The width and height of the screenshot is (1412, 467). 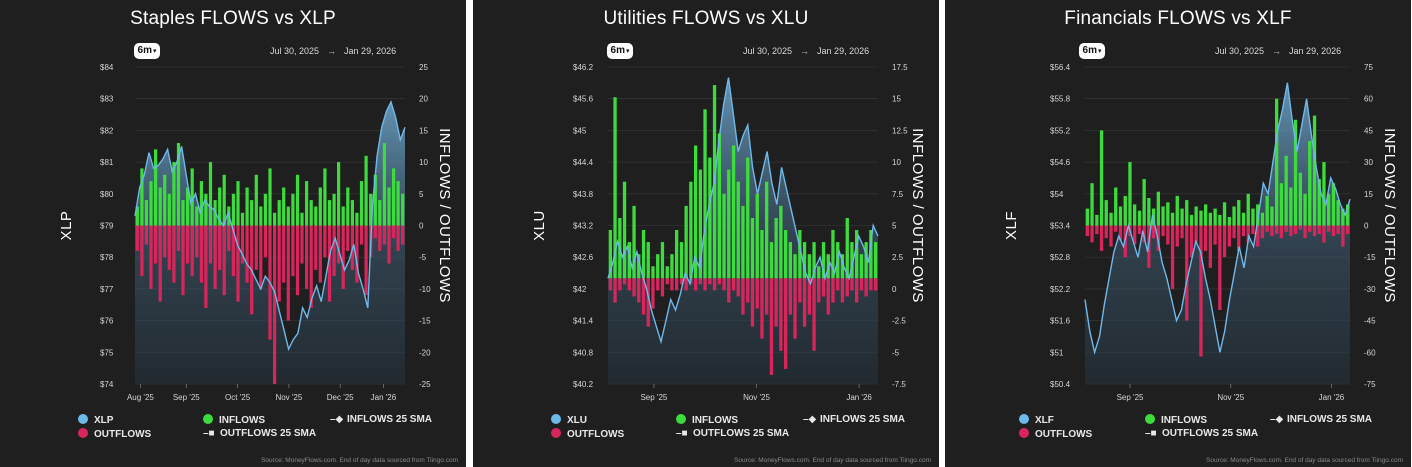 What do you see at coordinates (1024, 419) in the screenshot?
I see `price-swatch-icon` at bounding box center [1024, 419].